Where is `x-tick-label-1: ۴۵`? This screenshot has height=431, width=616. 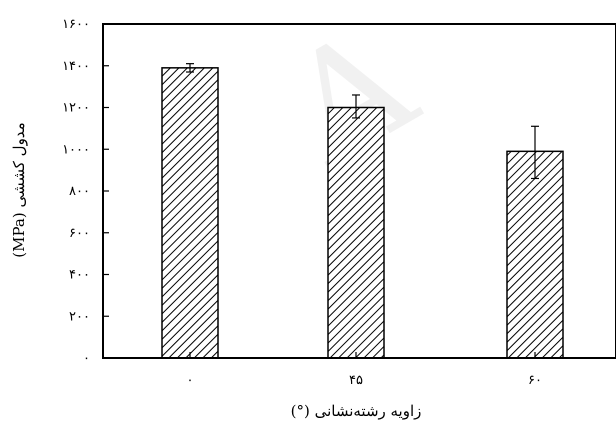
x-tick-label-1: ۴۵ is located at coordinates (356, 380).